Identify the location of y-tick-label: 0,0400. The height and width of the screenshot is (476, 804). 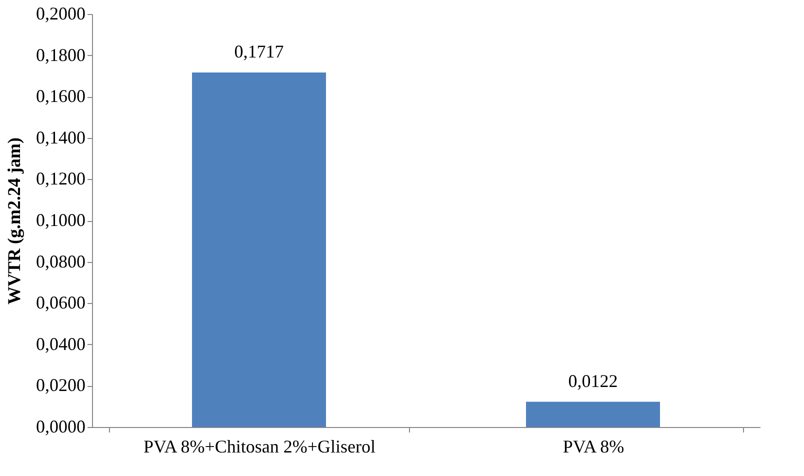
(61, 344).